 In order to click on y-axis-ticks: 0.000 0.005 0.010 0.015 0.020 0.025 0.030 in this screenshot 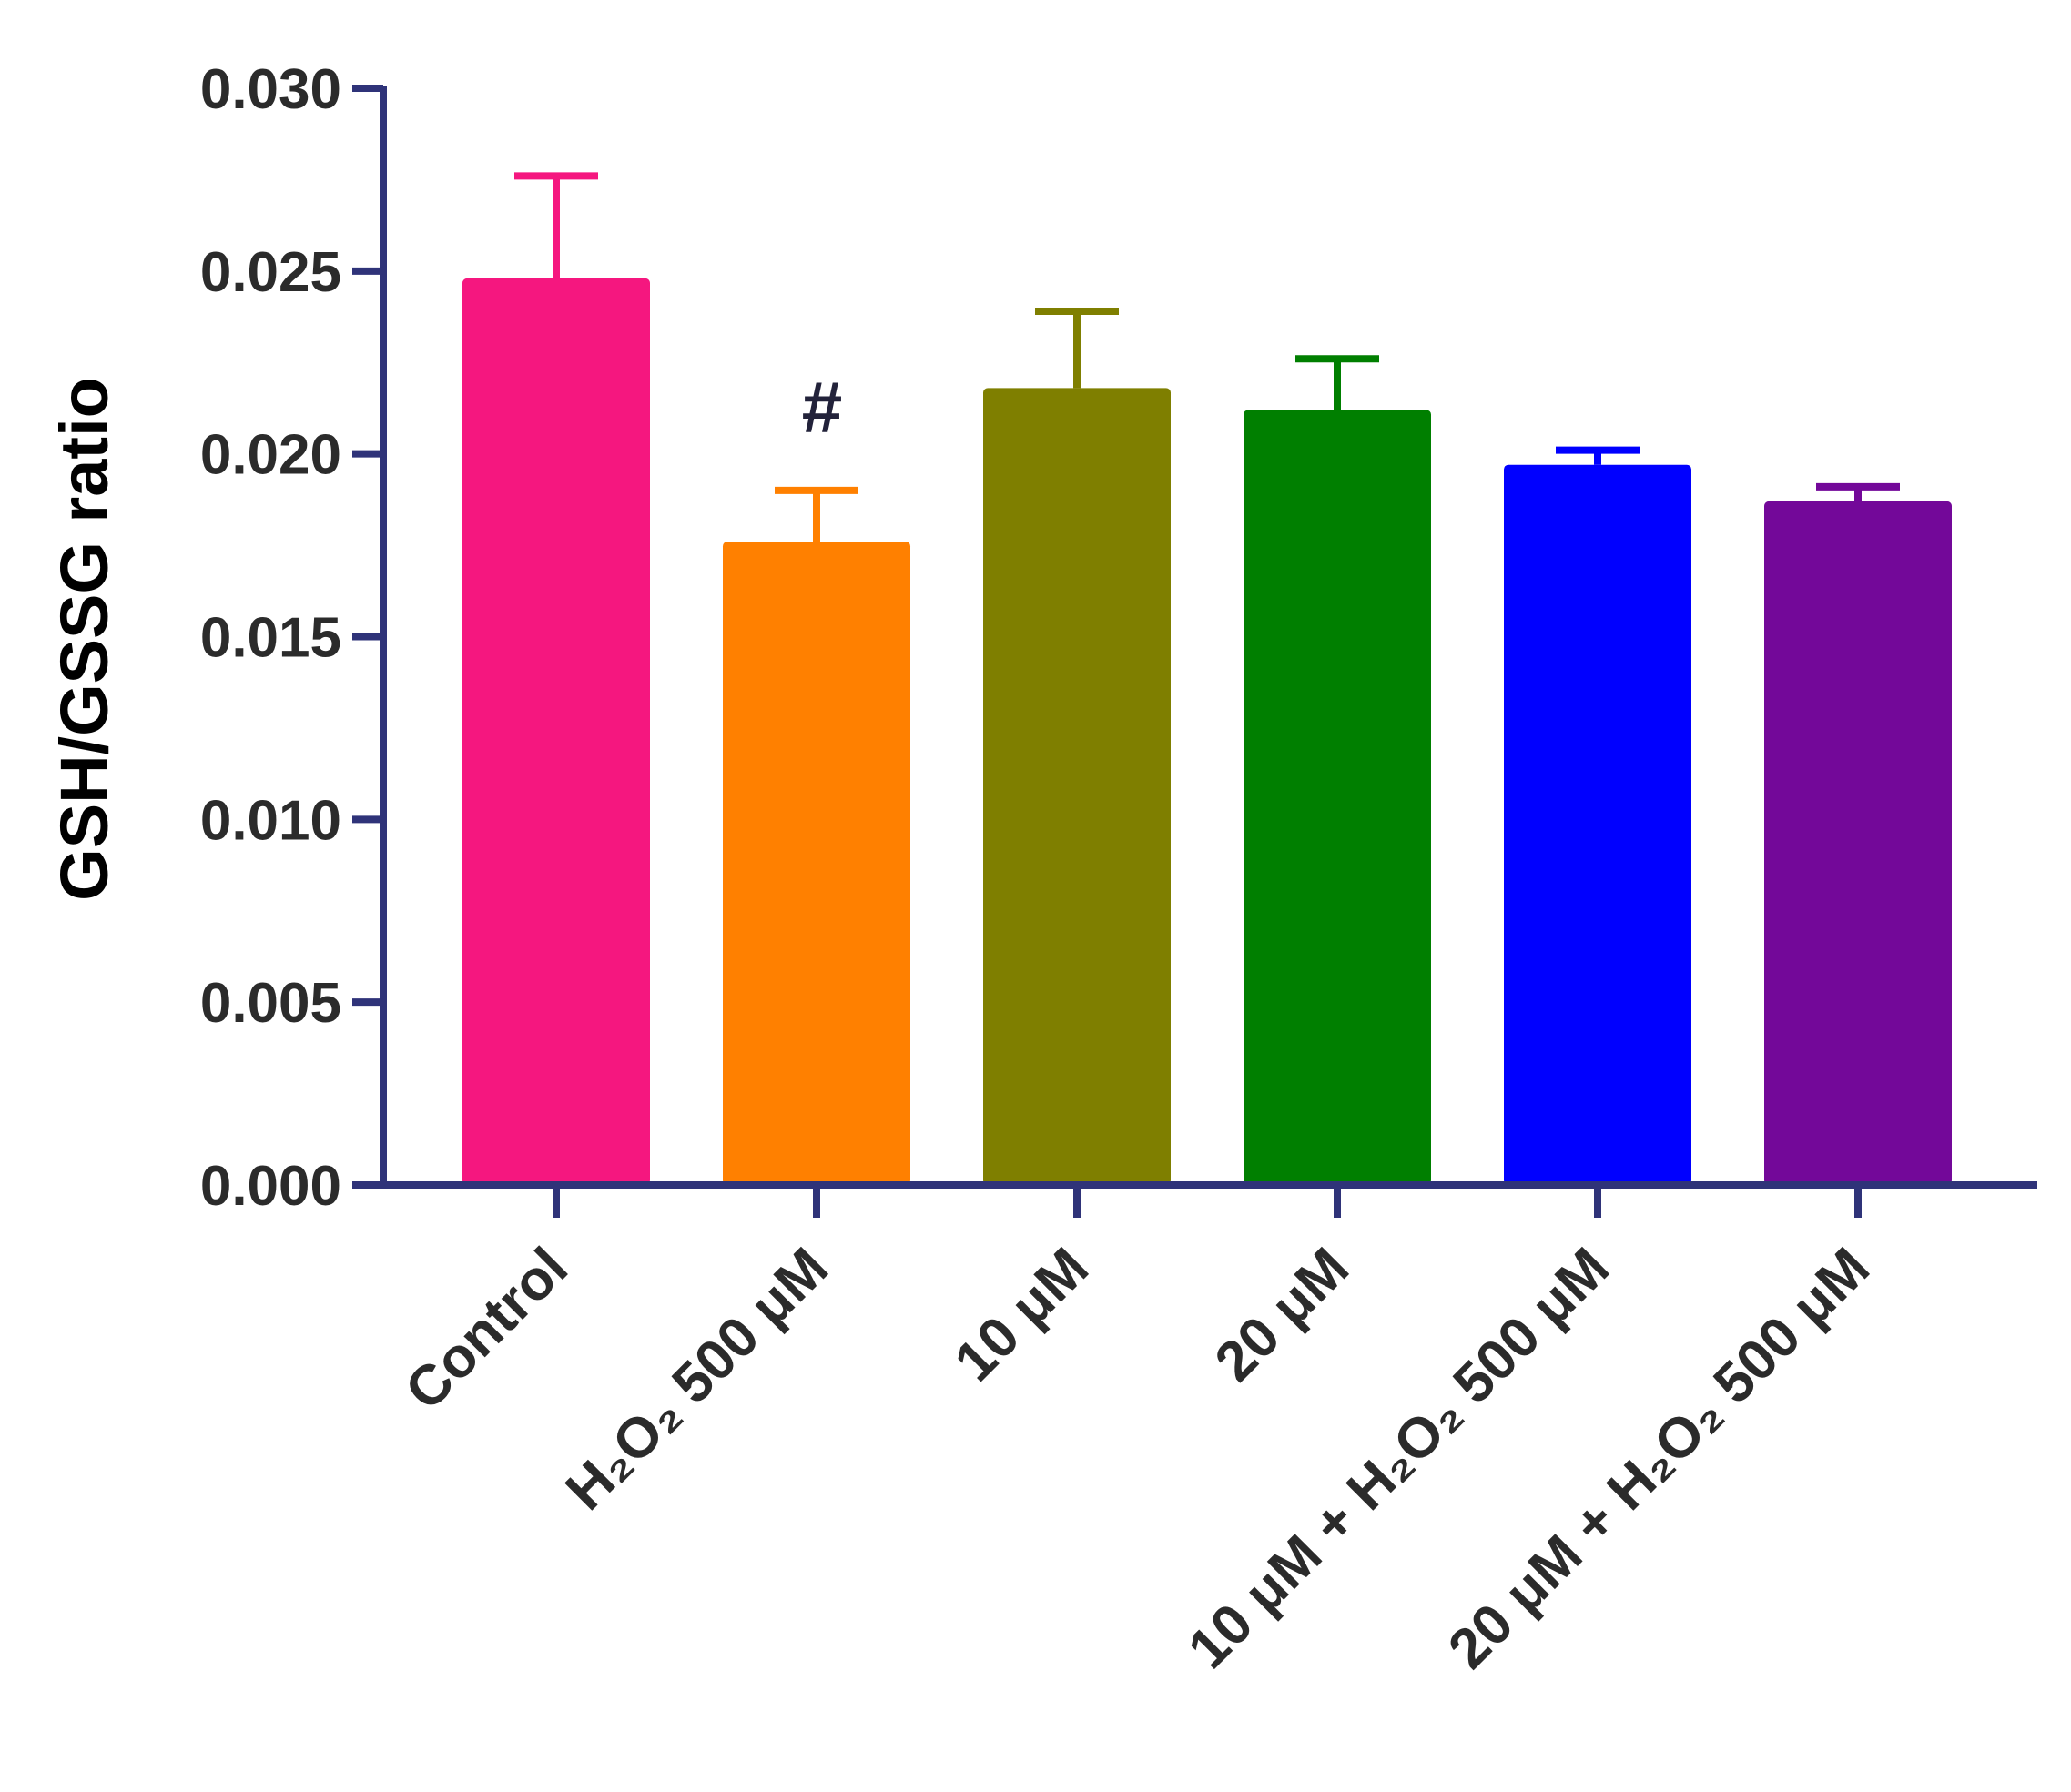, I will do `click(292, 638)`.